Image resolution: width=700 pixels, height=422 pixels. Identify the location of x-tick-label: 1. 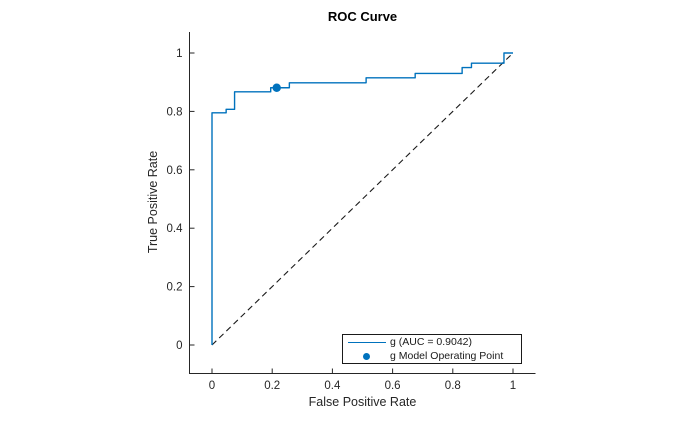
(513, 386).